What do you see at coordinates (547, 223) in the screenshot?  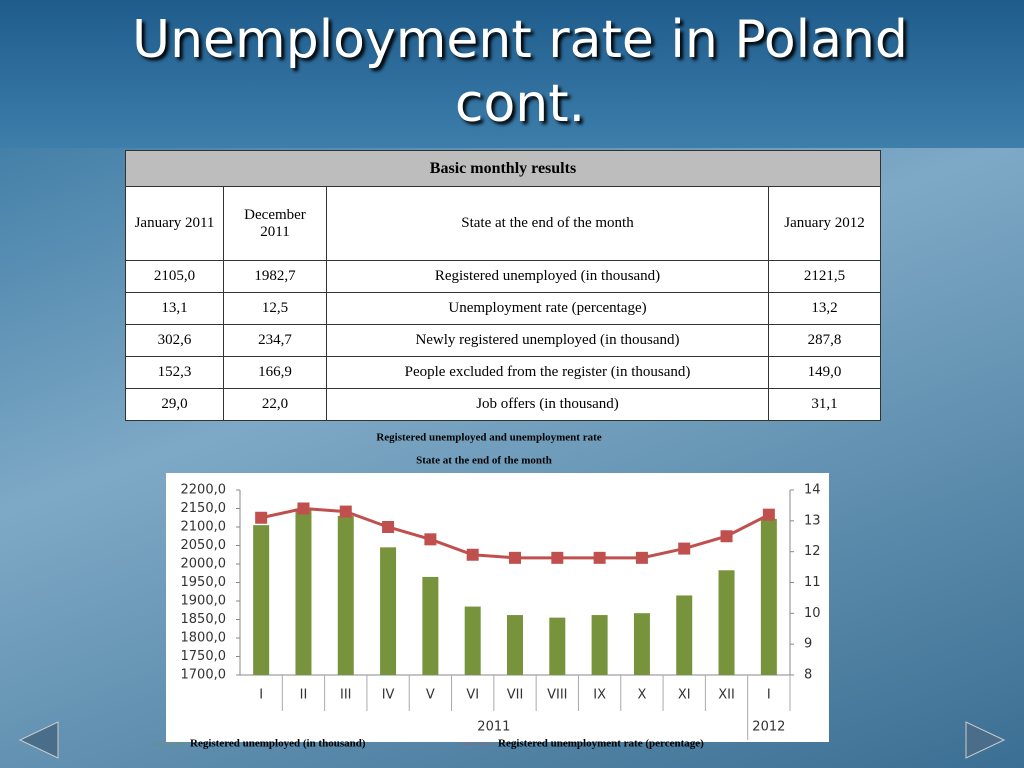 I see `header-cell: State at the end of the month` at bounding box center [547, 223].